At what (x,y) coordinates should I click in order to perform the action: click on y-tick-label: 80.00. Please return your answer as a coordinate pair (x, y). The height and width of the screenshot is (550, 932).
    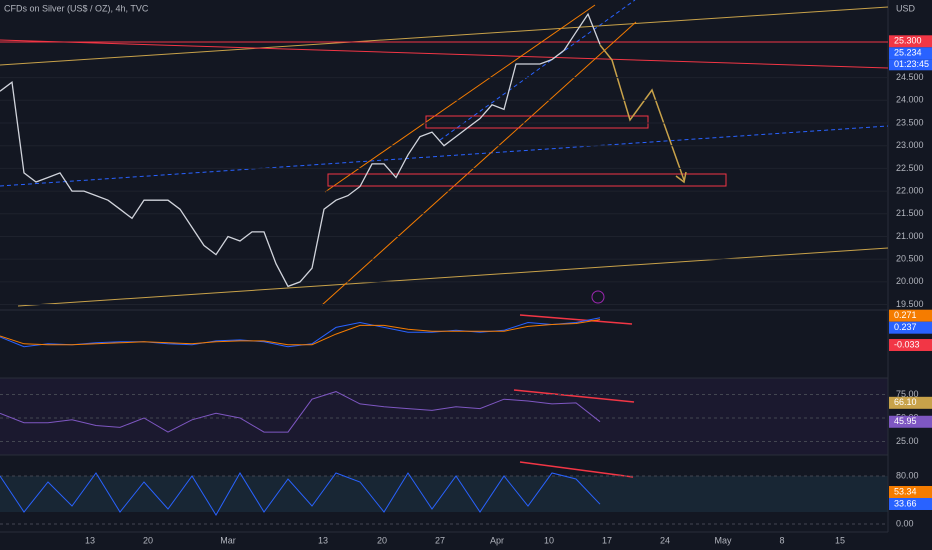
    Looking at the image, I should click on (907, 475).